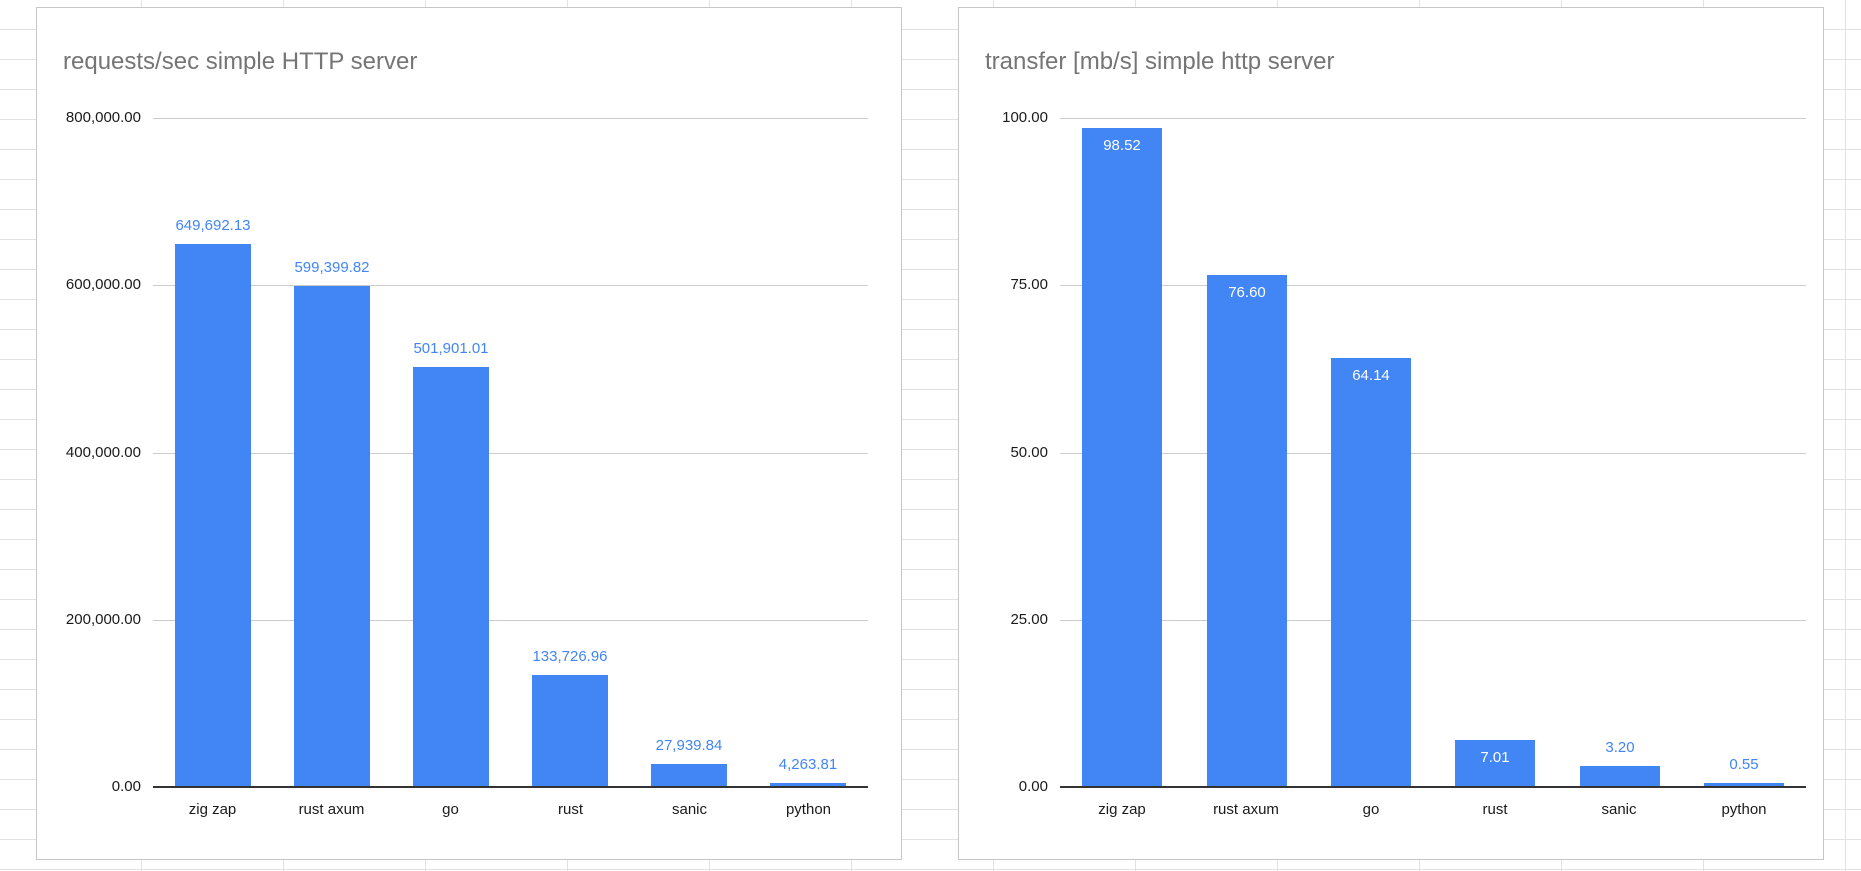 This screenshot has width=1861, height=871. Describe the element at coordinates (1160, 61) in the screenshot. I see `chart-title: transfer [mb/s] simple http server` at that location.